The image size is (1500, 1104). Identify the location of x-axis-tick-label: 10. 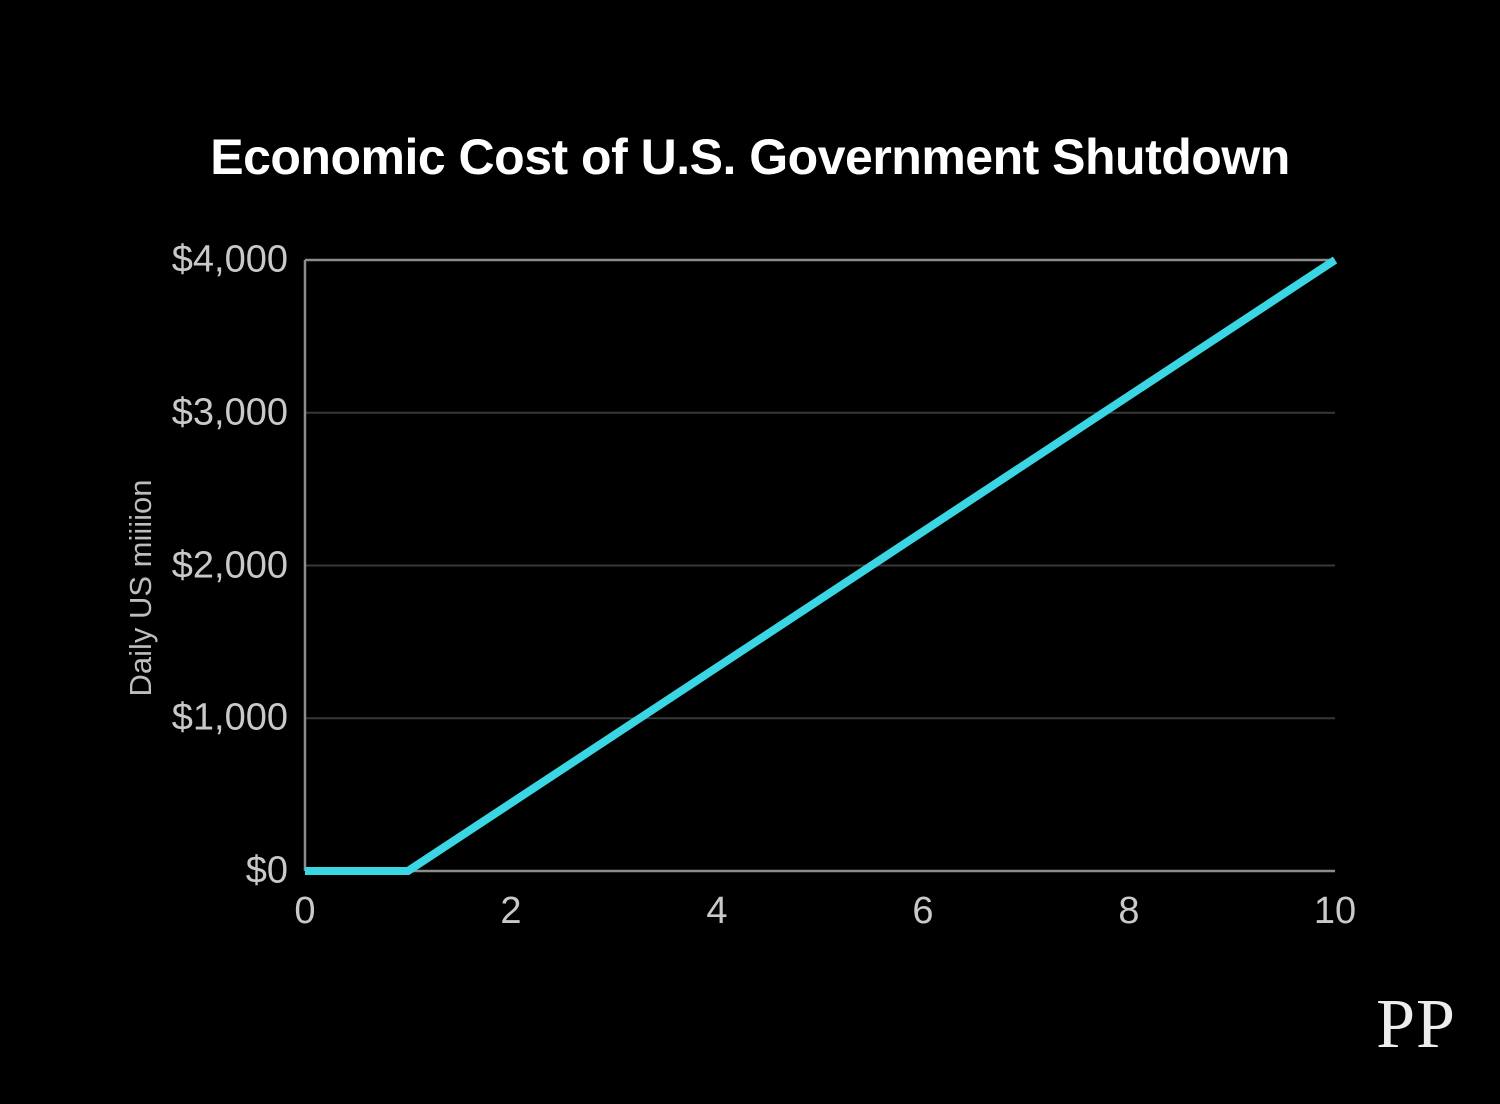
(1335, 911).